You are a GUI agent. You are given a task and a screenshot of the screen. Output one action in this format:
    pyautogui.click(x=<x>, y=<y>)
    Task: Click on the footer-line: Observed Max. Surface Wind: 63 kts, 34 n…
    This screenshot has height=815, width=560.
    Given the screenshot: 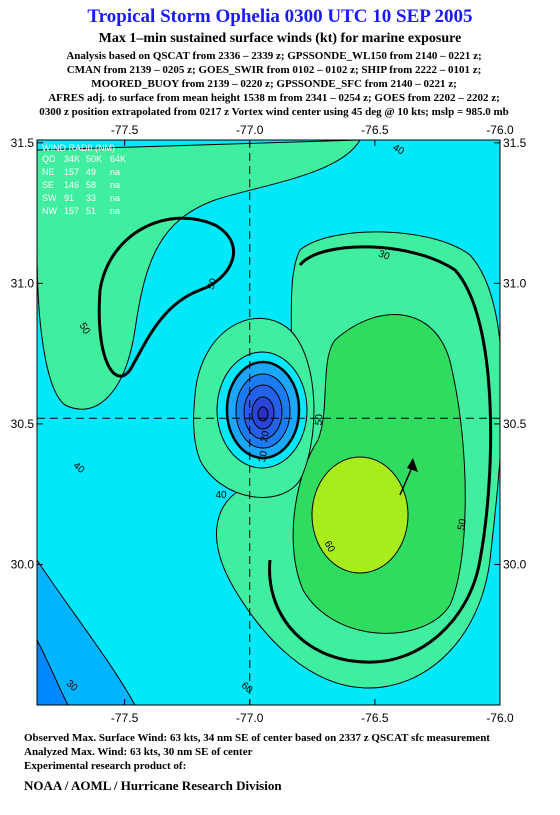 What is the action you would take?
    pyautogui.click(x=257, y=738)
    